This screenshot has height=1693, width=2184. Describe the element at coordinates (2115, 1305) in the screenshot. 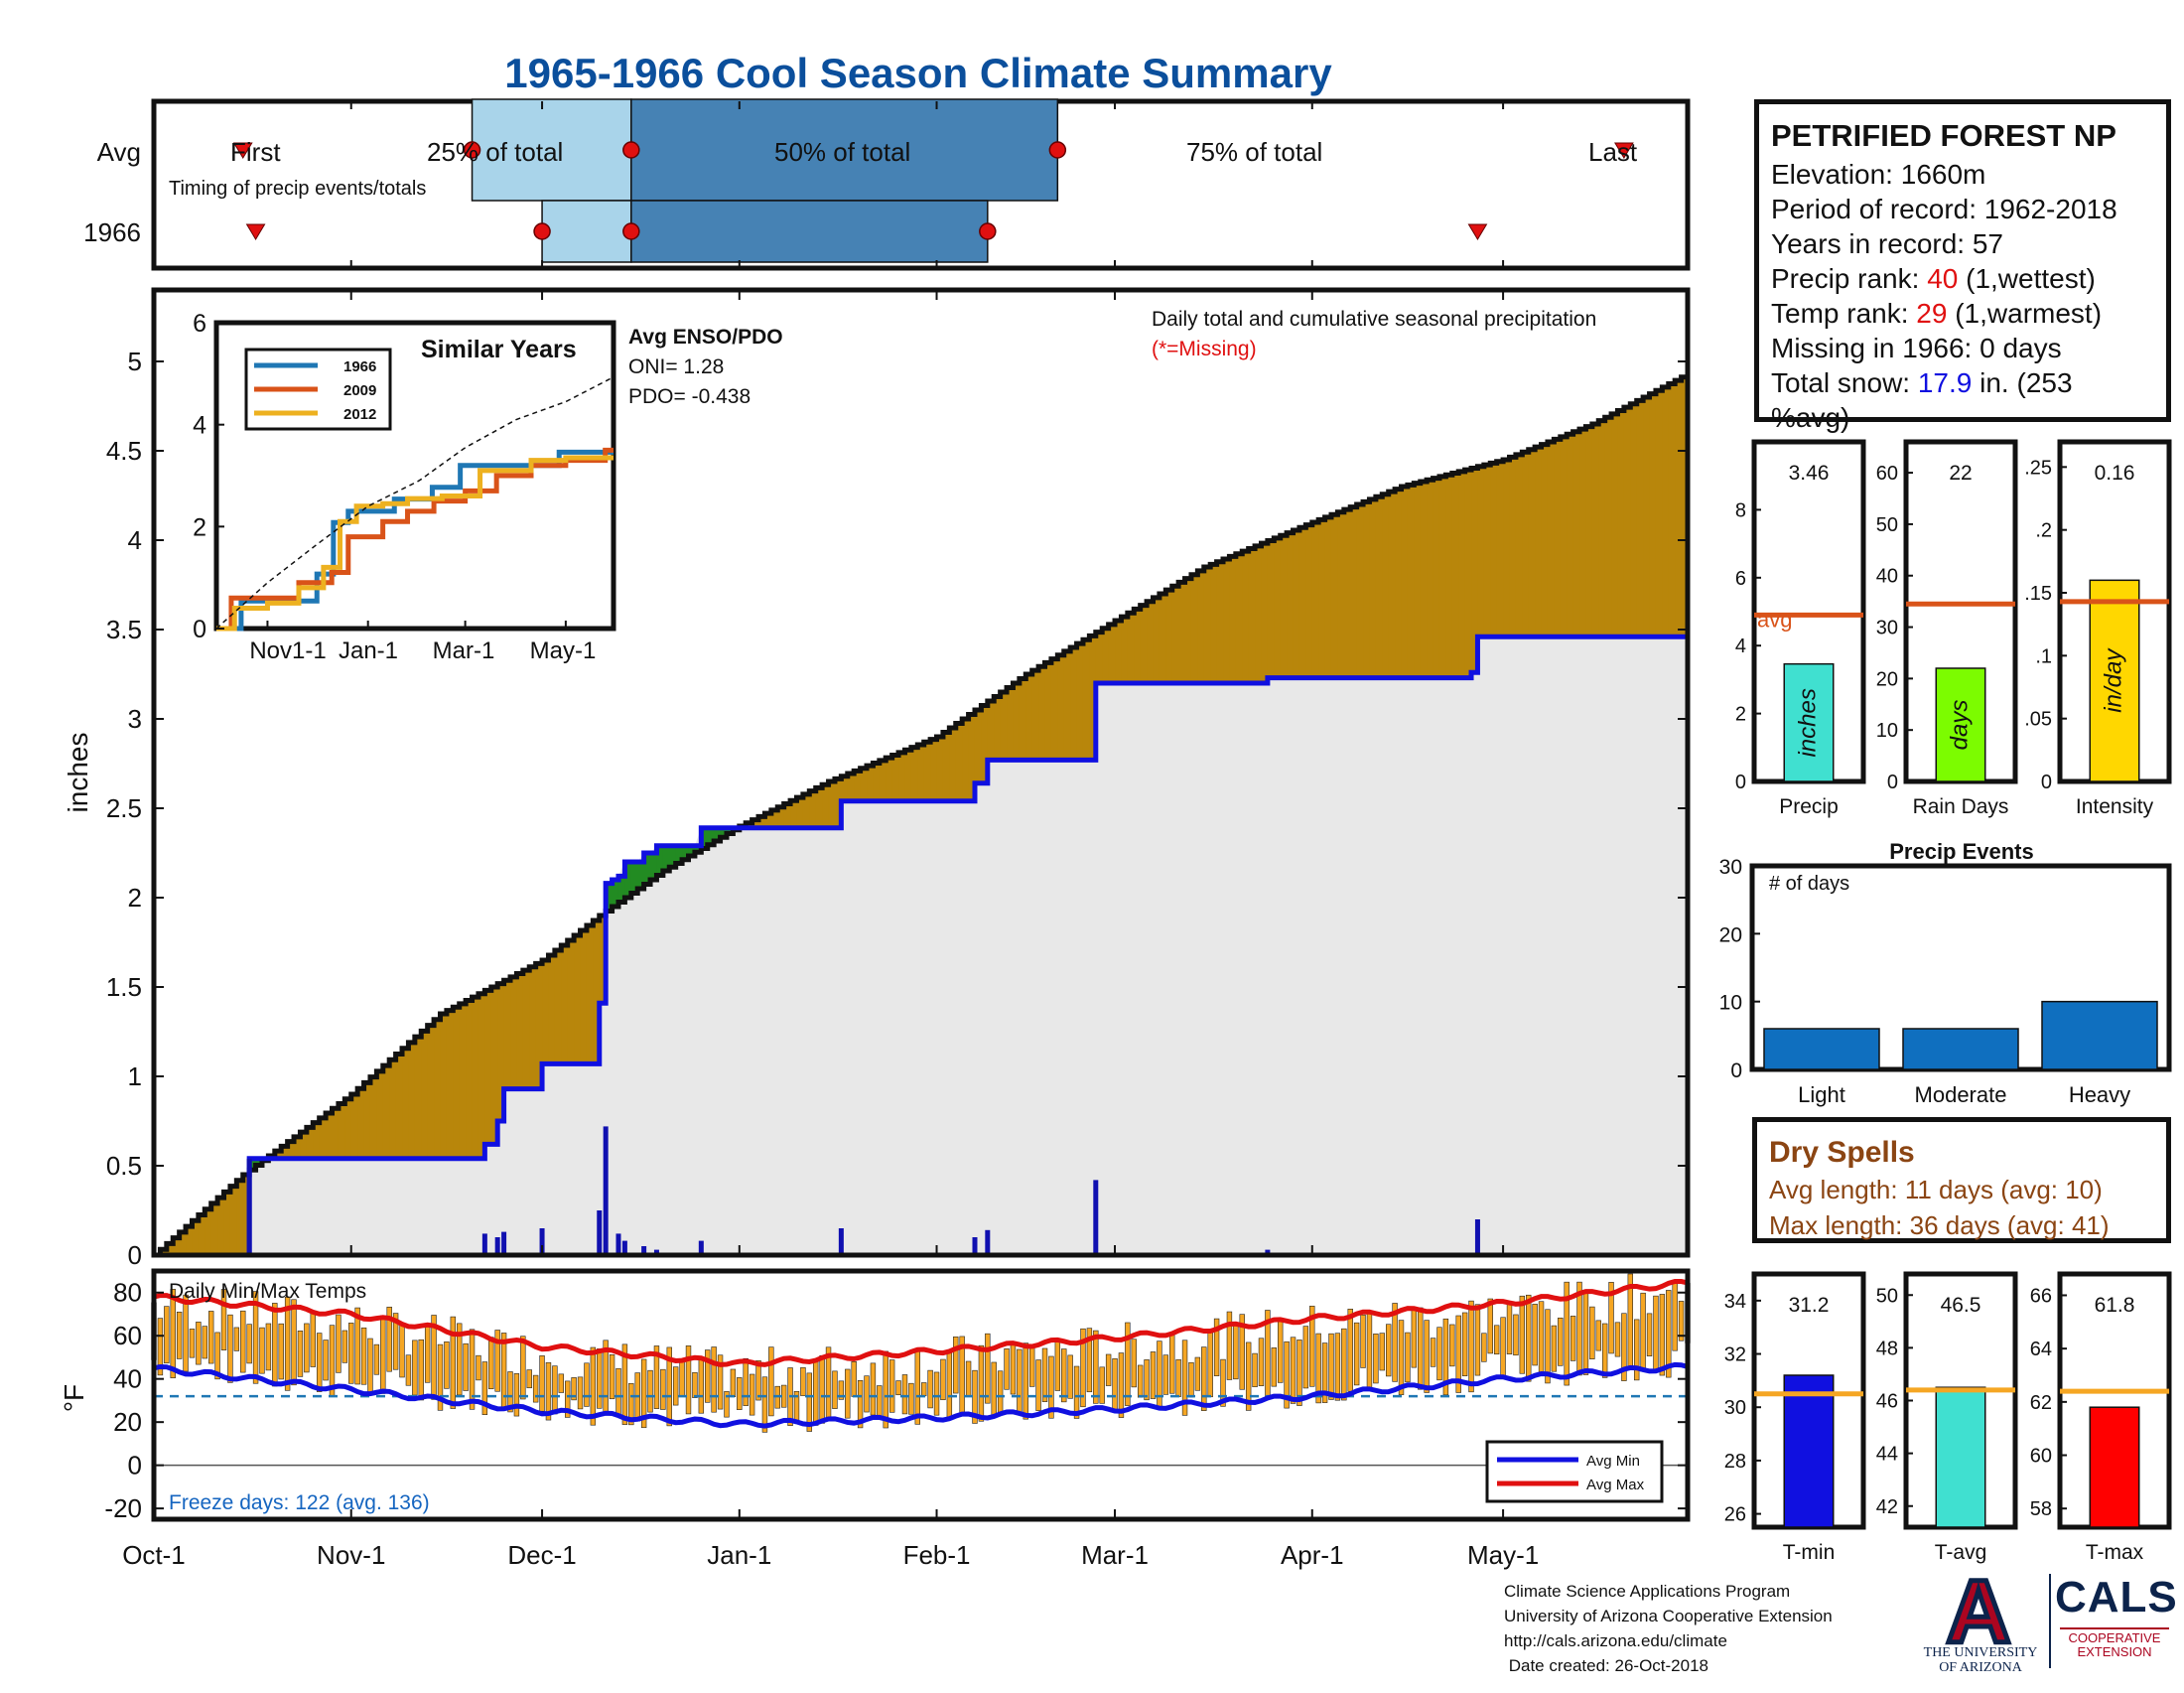

I see `summary-value: 61.8` at that location.